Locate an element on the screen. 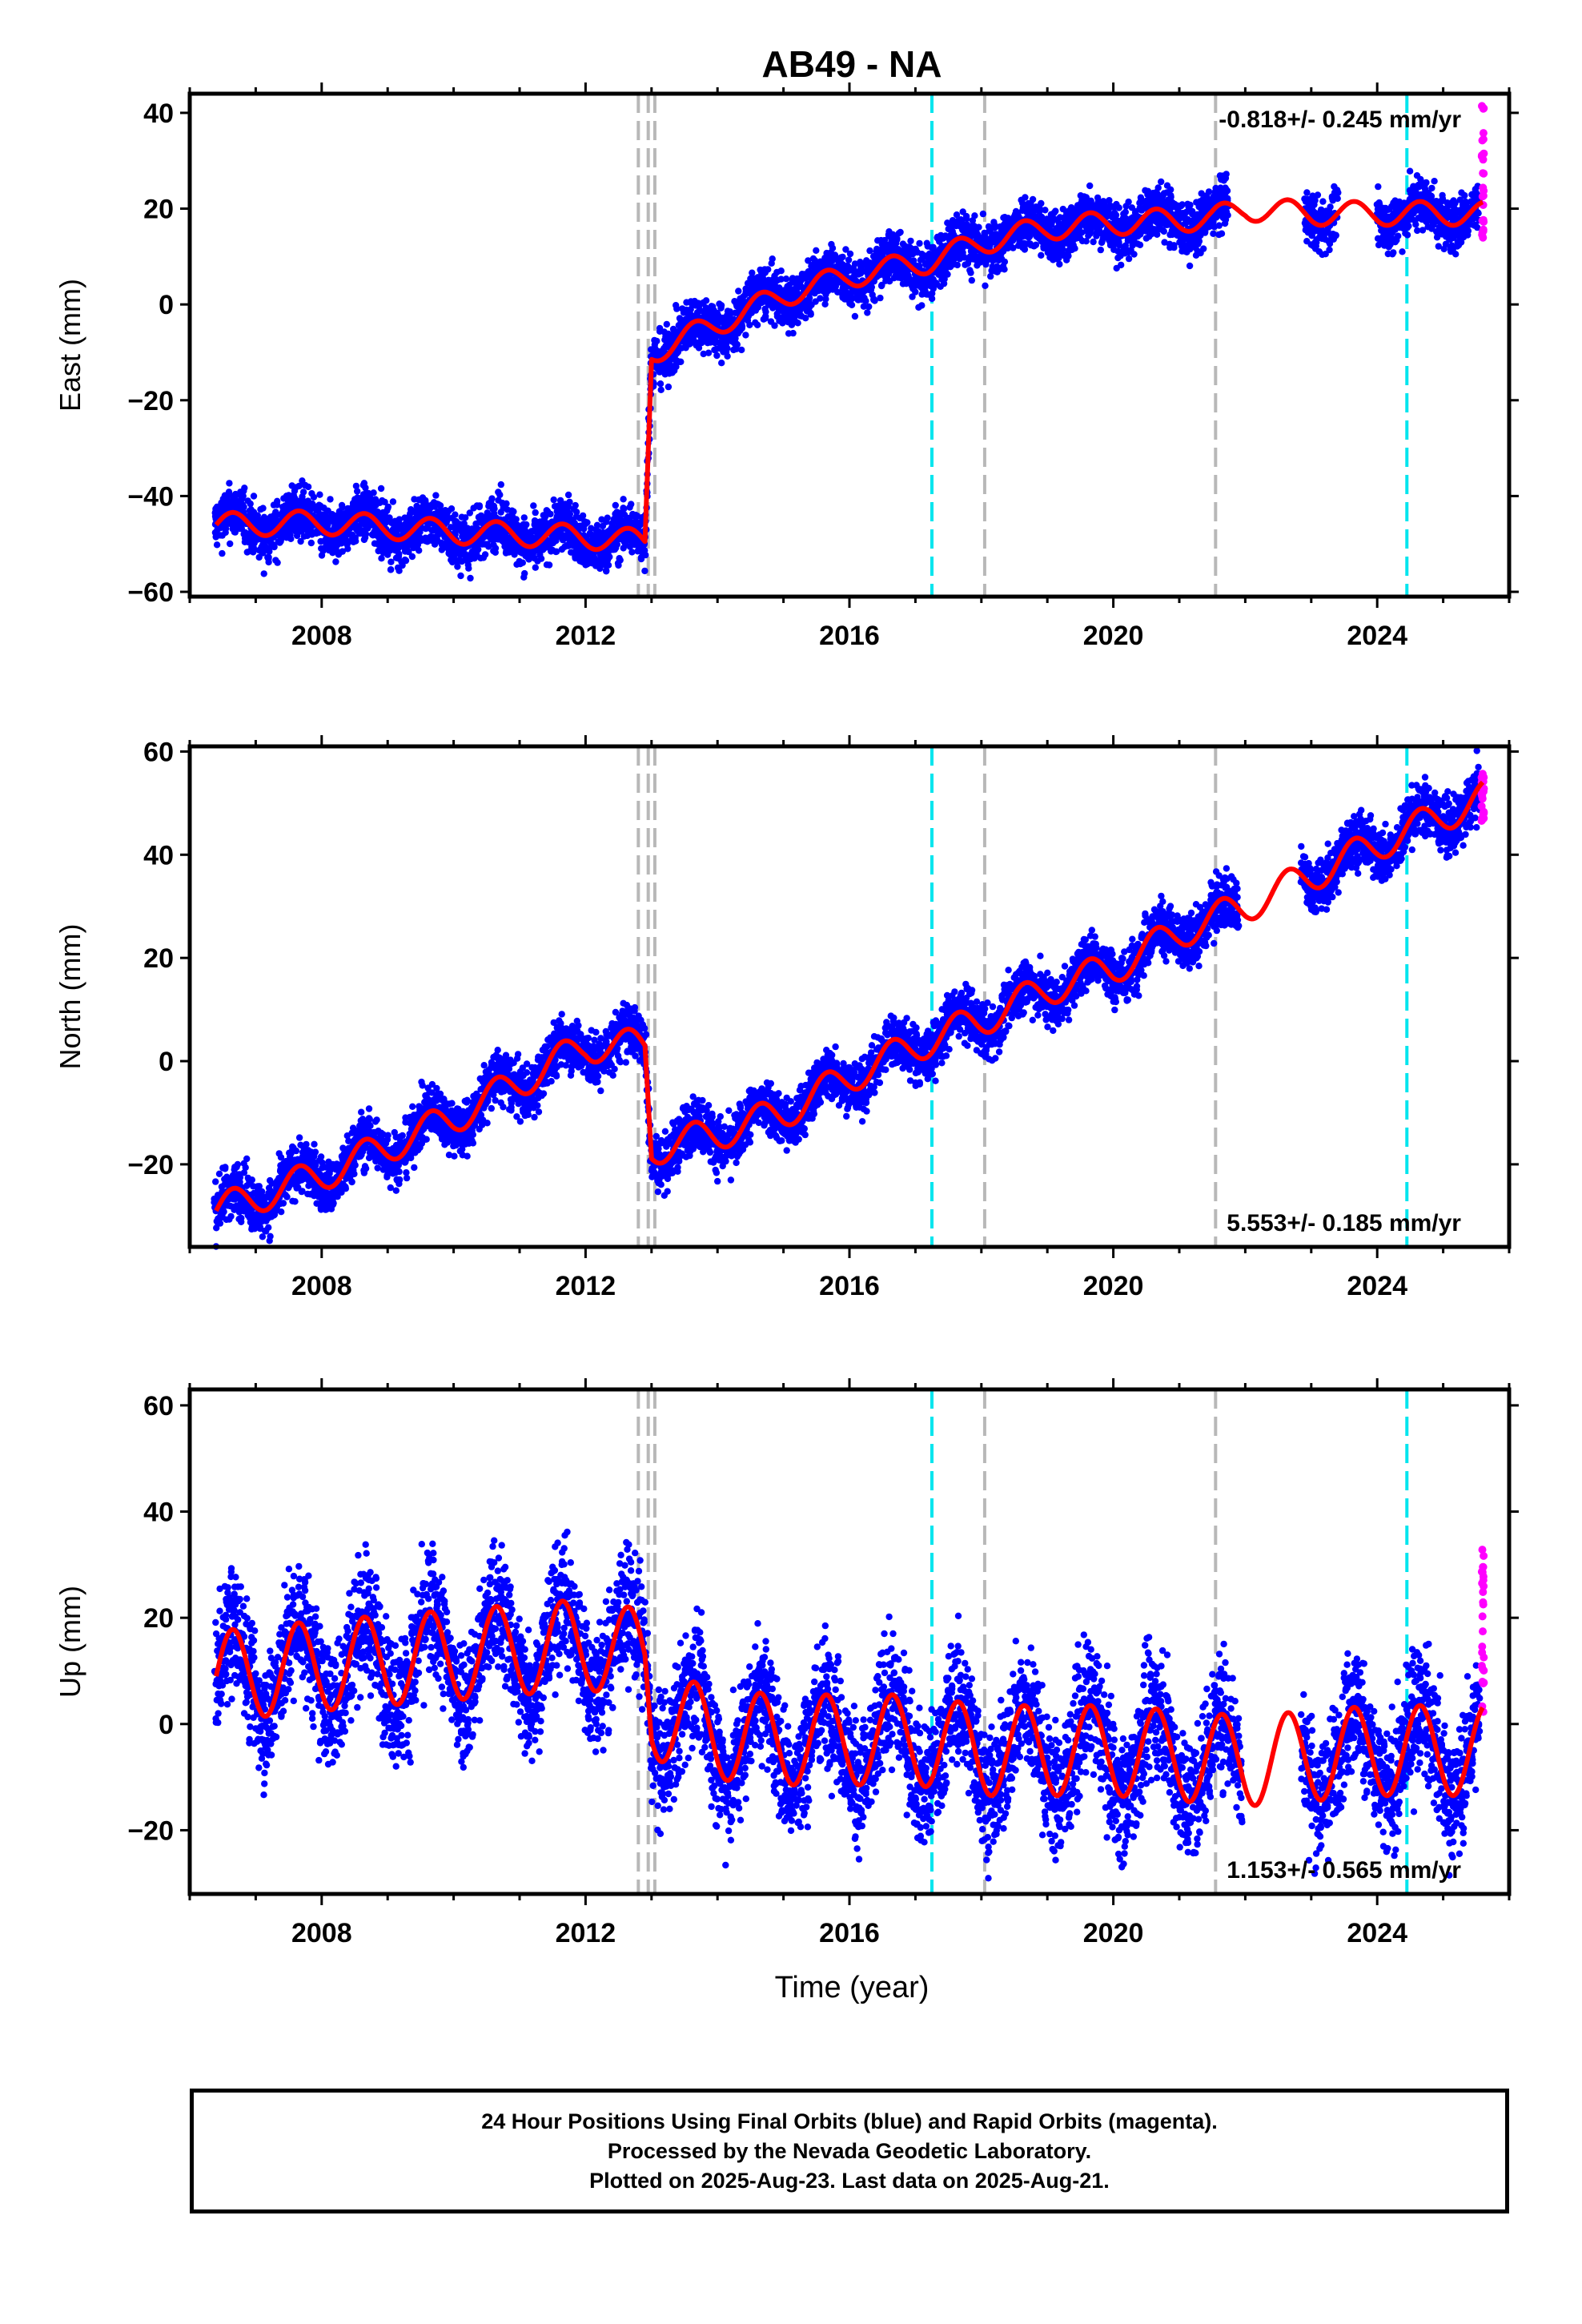 Image resolution: width=1582 pixels, height=2324 pixels. east-final-orbit-points is located at coordinates (847, 374).